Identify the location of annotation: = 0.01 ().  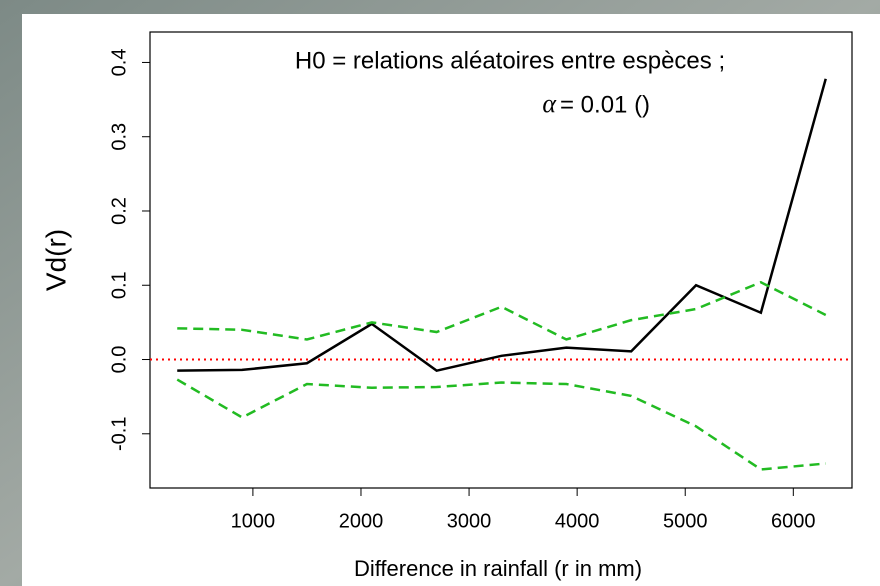
(605, 104).